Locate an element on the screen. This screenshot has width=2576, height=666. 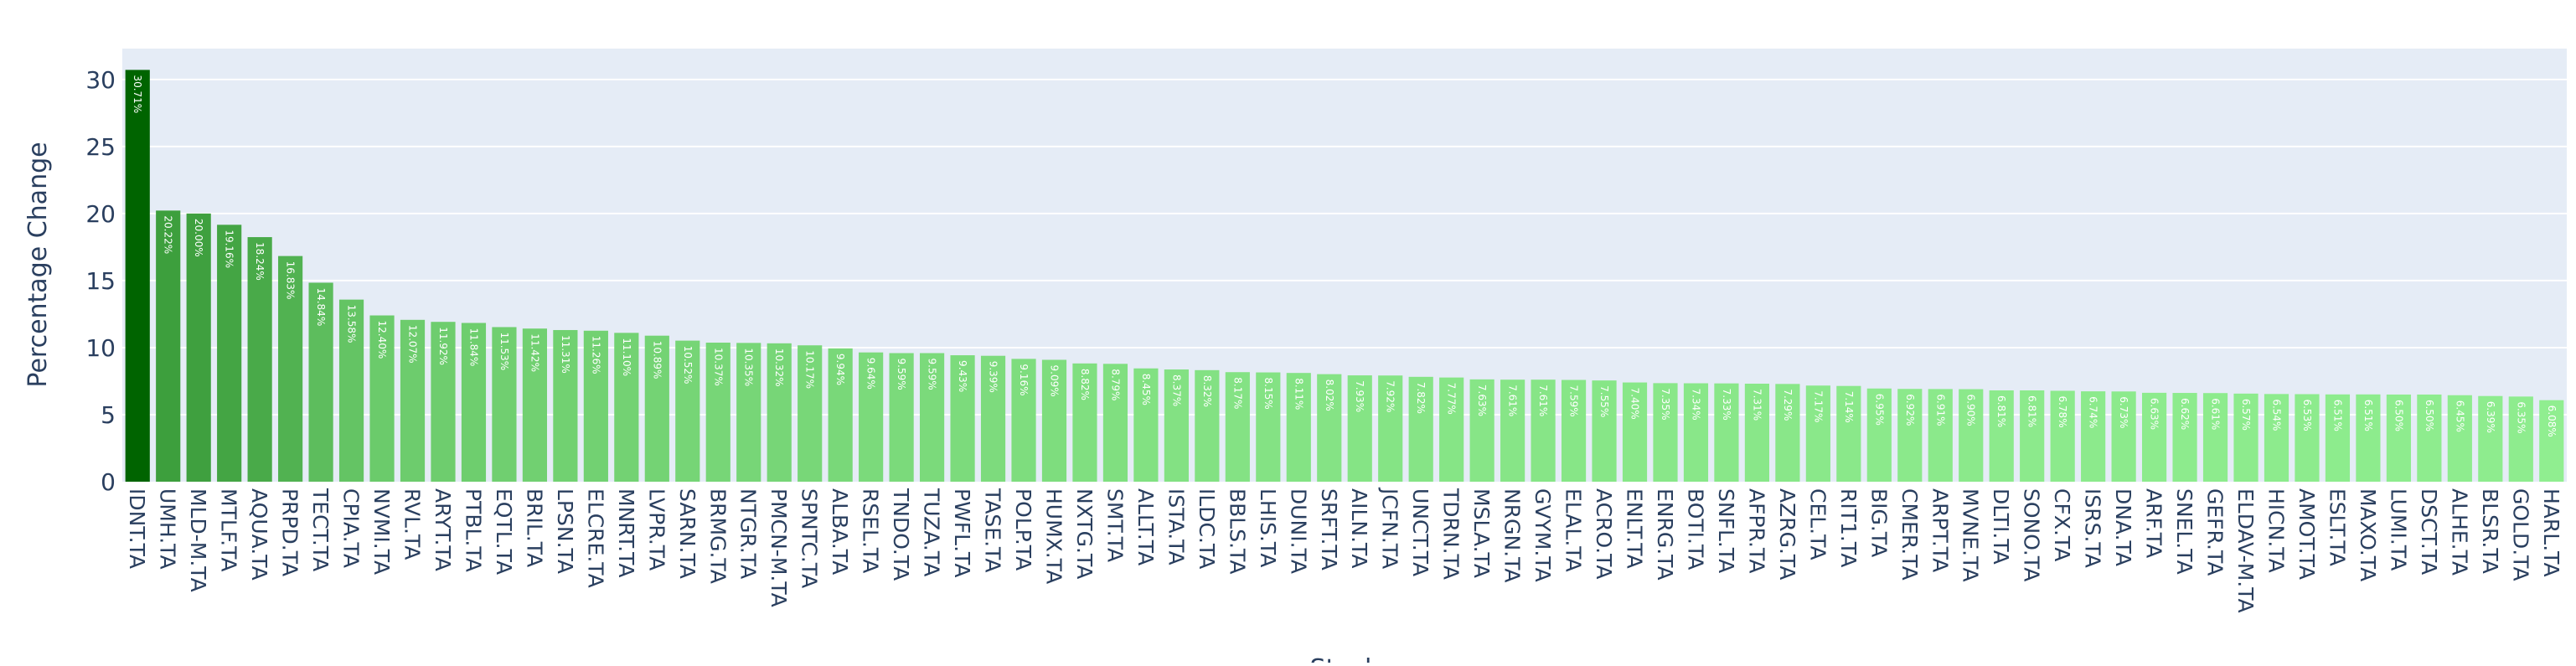
x-tick-label: HARL.TA is located at coordinates (2551, 532).